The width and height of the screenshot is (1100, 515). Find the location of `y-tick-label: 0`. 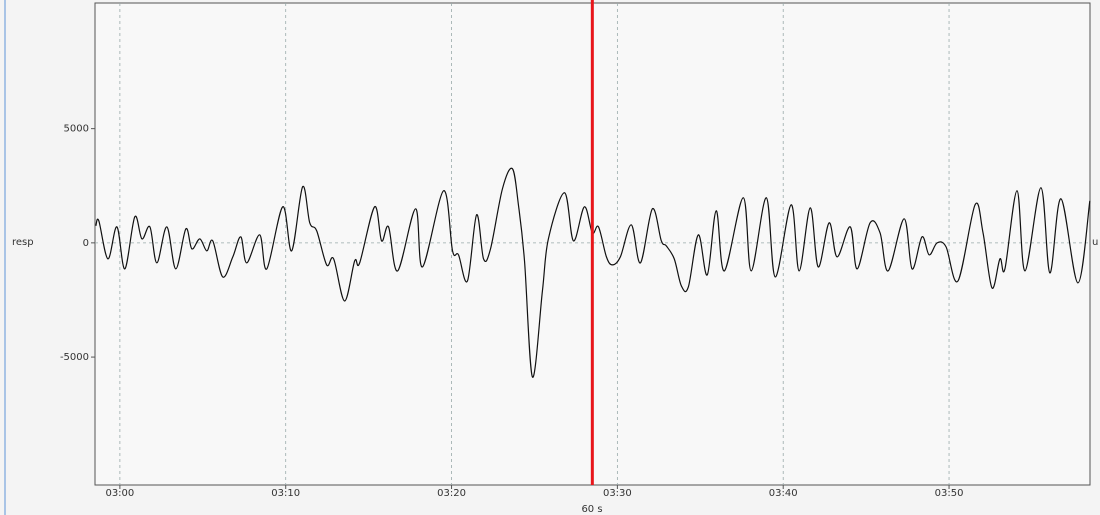

y-tick-label: 0 is located at coordinates (86, 243).